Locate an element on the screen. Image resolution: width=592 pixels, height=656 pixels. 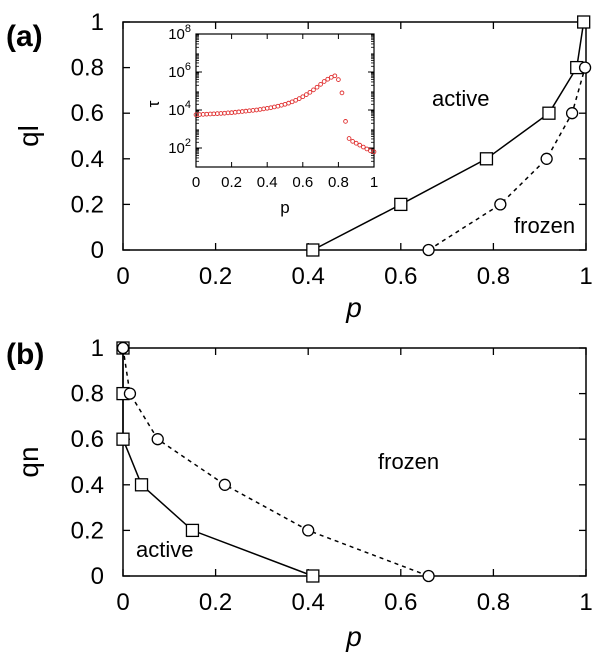
panel-a-annotation-active: active is located at coordinates (460, 98).